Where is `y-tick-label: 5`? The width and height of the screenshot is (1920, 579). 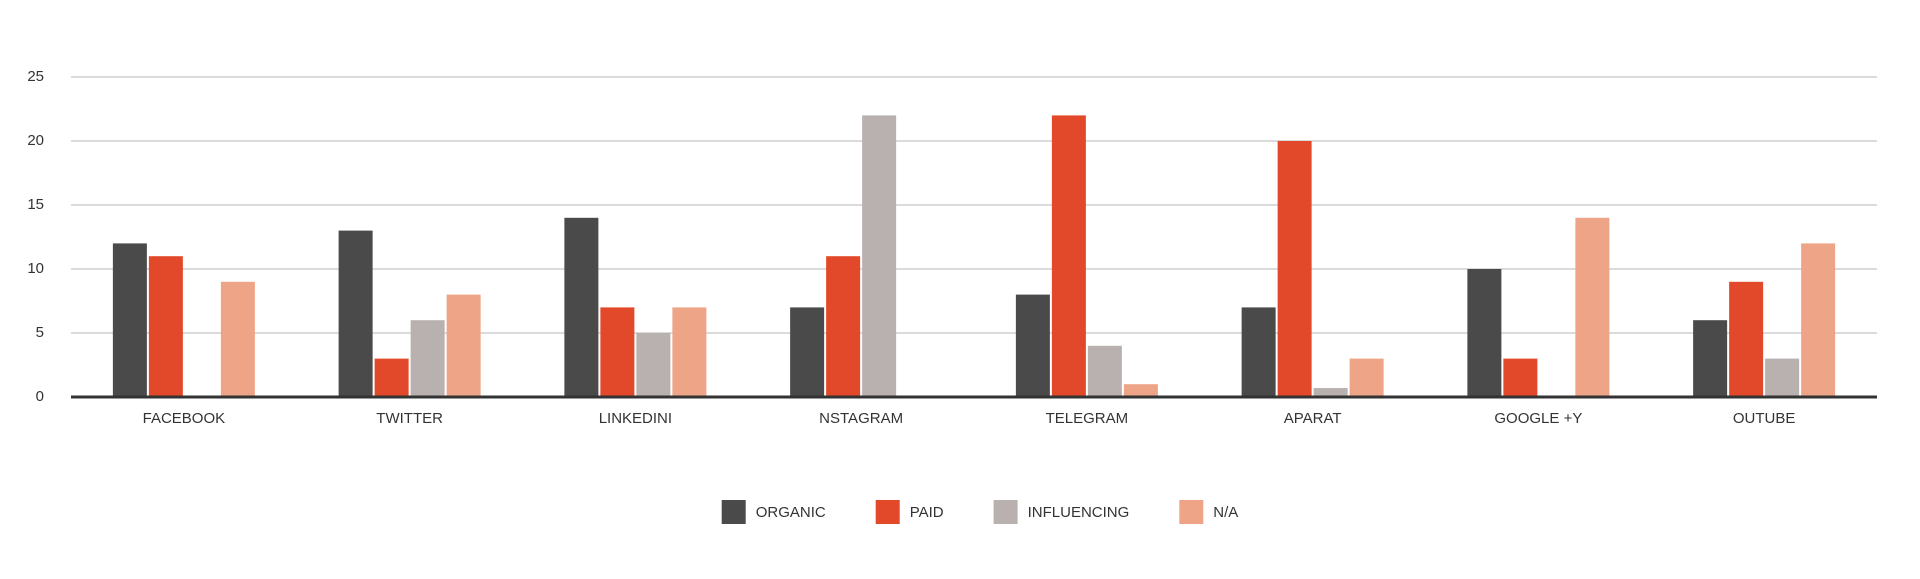 y-tick-label: 5 is located at coordinates (40, 332).